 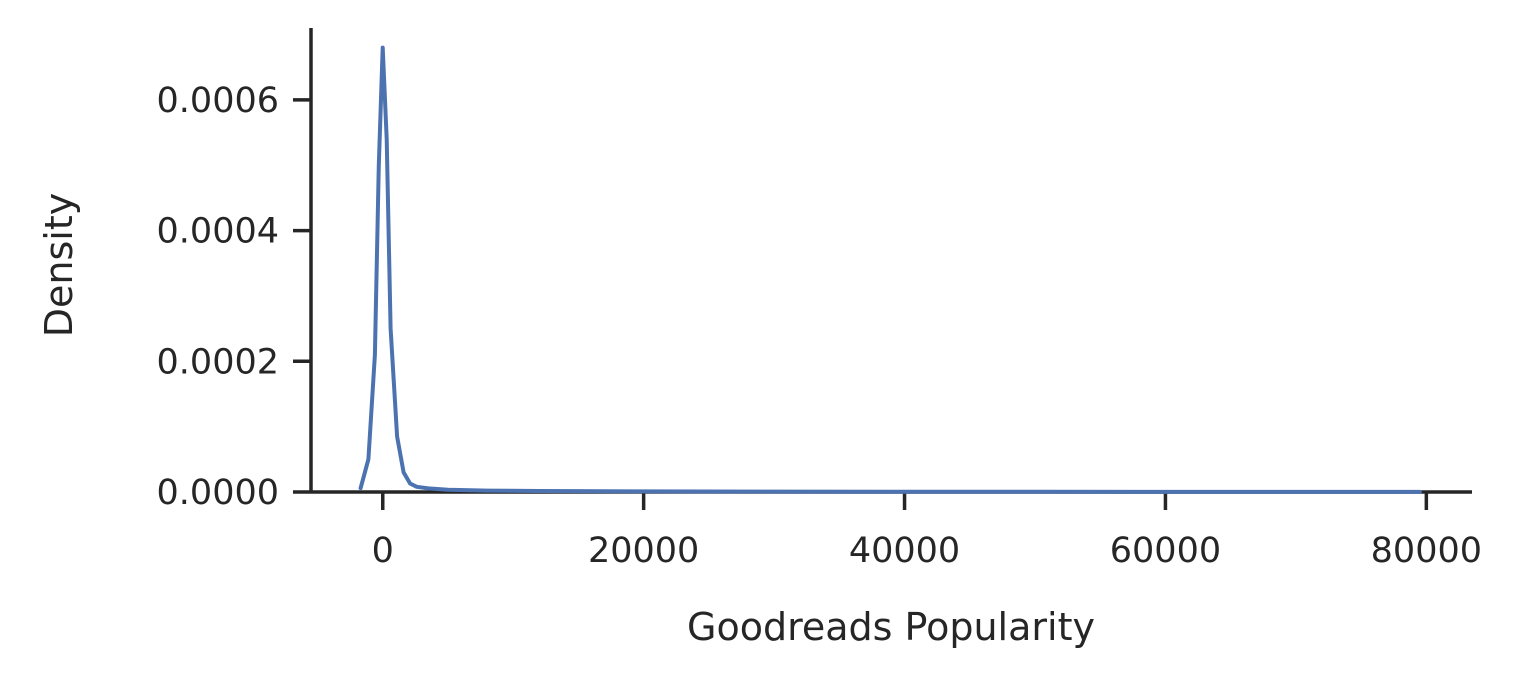 What do you see at coordinates (904, 551) in the screenshot?
I see `x-tick-label: 40000` at bounding box center [904, 551].